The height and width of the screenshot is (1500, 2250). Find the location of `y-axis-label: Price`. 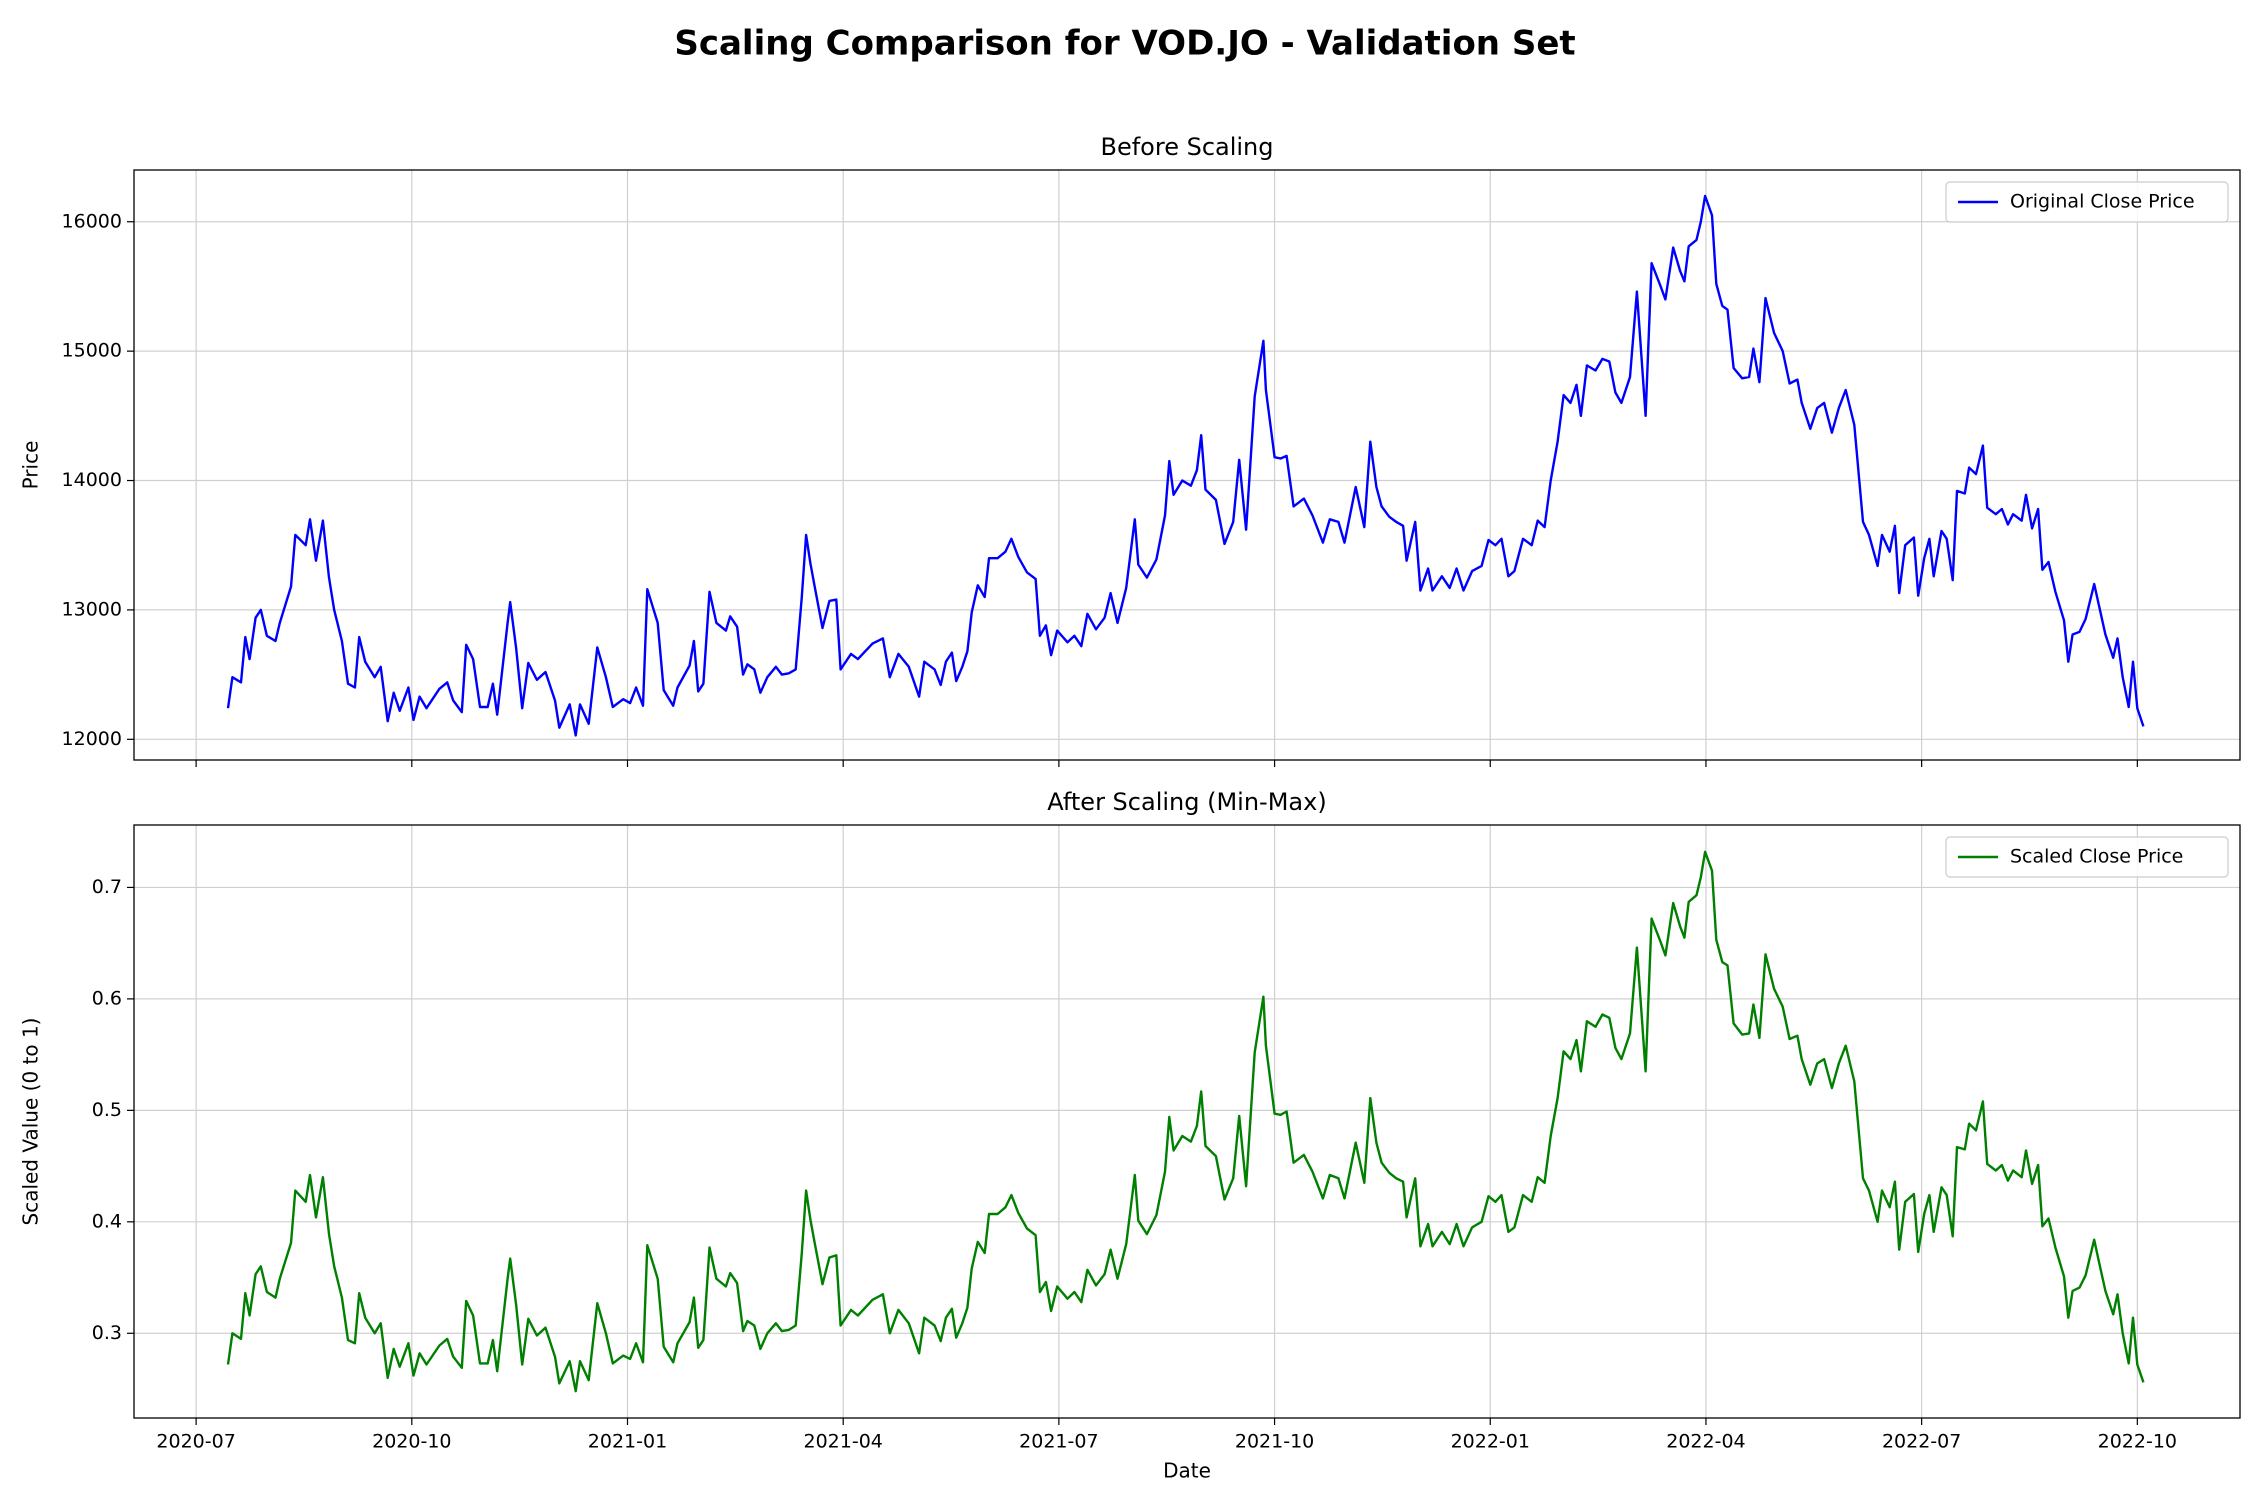

y-axis-label: Price is located at coordinates (31, 465).